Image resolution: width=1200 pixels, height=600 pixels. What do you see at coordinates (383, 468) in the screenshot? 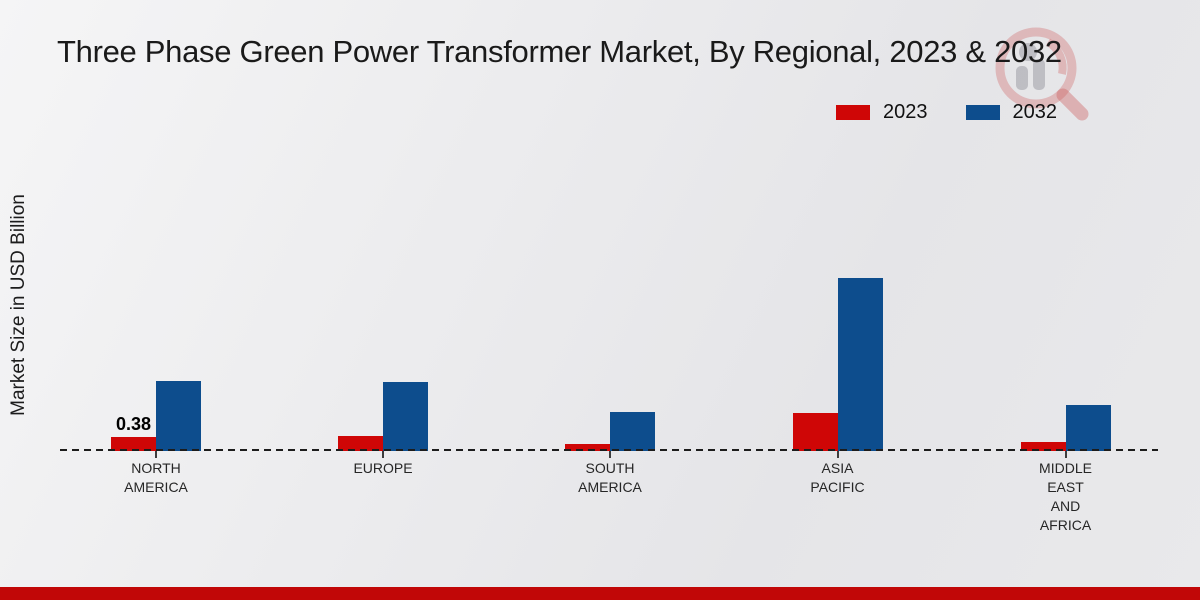
I see `category-label-europe: EUROPE` at bounding box center [383, 468].